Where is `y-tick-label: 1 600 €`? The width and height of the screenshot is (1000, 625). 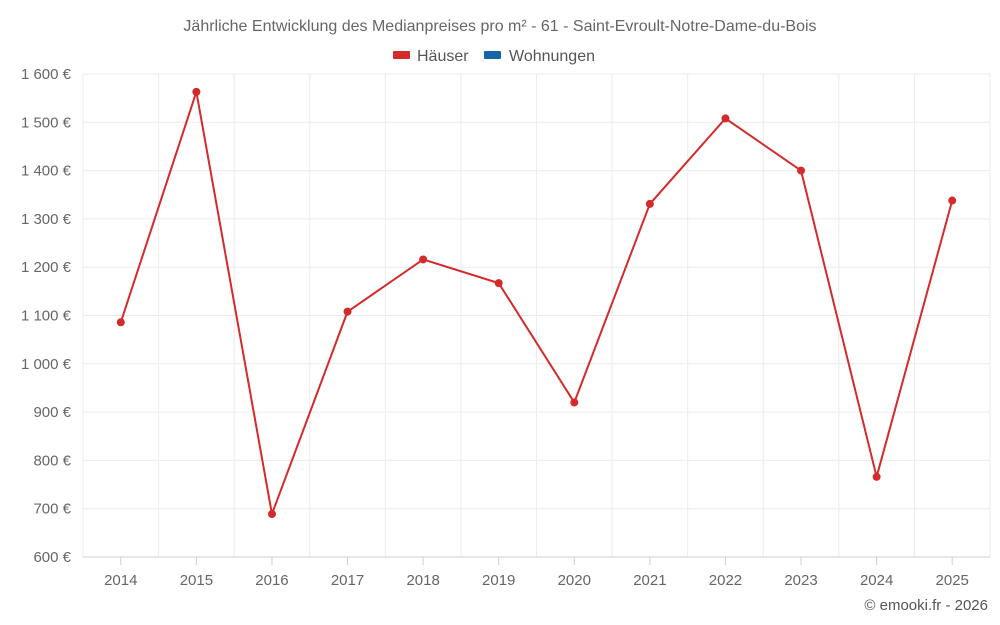 y-tick-label: 1 600 € is located at coordinates (46, 74).